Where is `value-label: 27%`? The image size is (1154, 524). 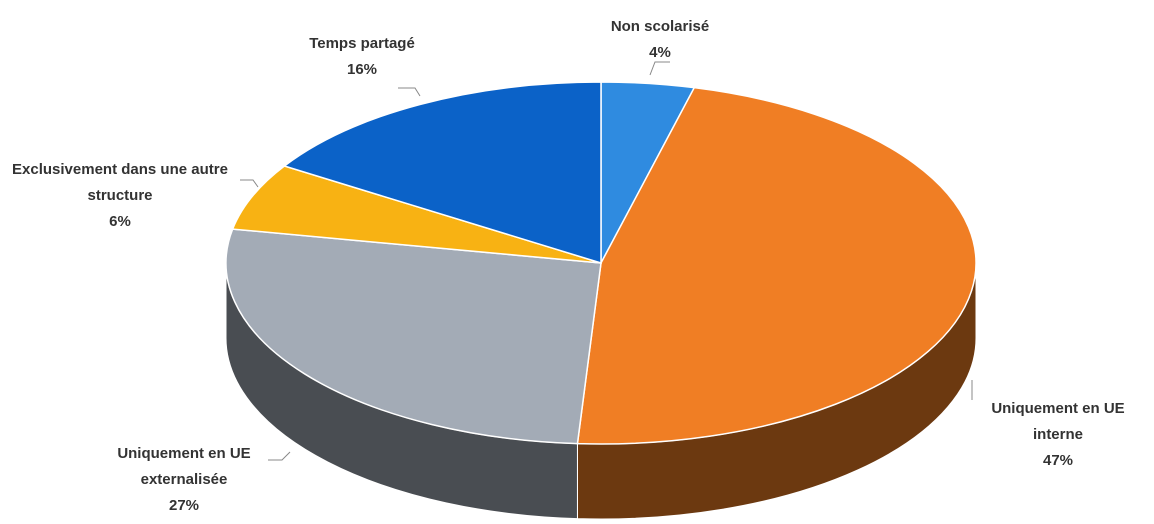
value-label: 27% is located at coordinates (184, 505).